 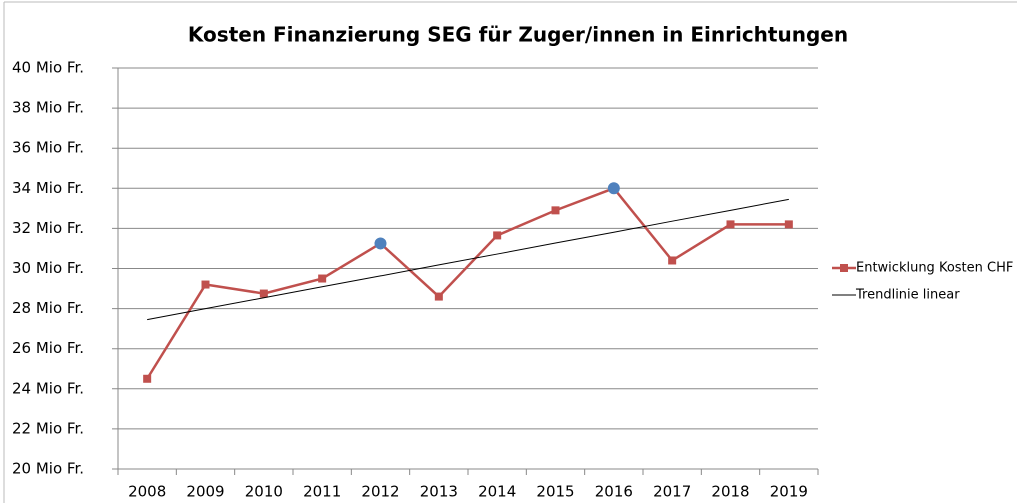 I want to click on x-tick-label: 2019, so click(x=789, y=492).